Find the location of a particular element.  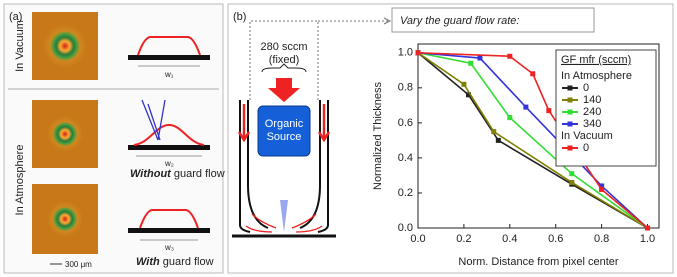

source-label: Organic is located at coordinates (284, 124).